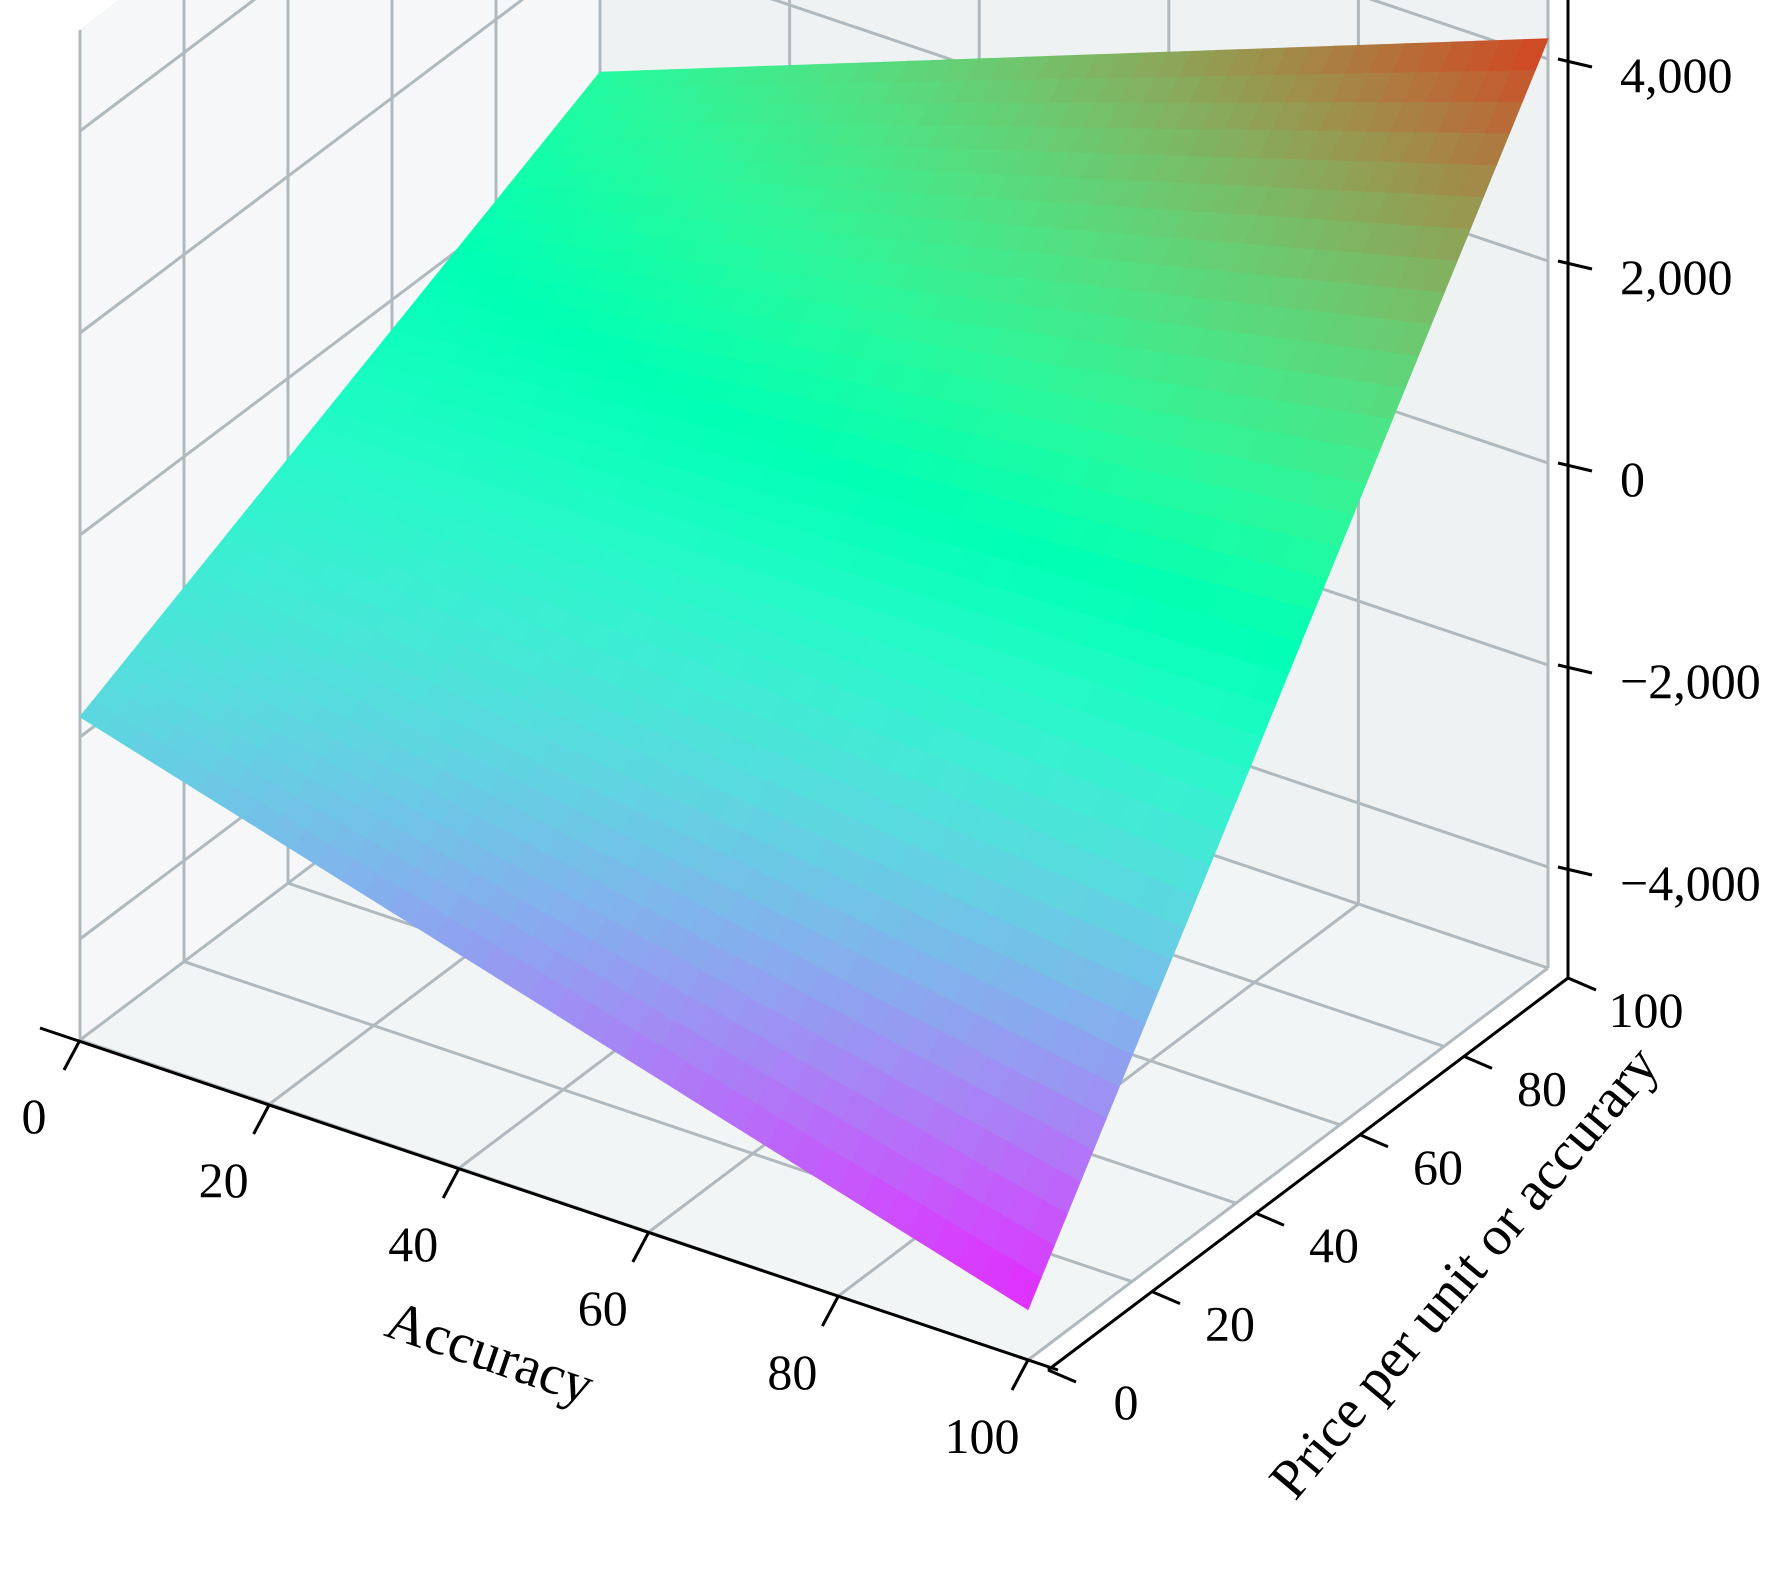 This screenshot has height=1587, width=1775. What do you see at coordinates (1126, 1402) in the screenshot?
I see `y-tick-label: 0` at bounding box center [1126, 1402].